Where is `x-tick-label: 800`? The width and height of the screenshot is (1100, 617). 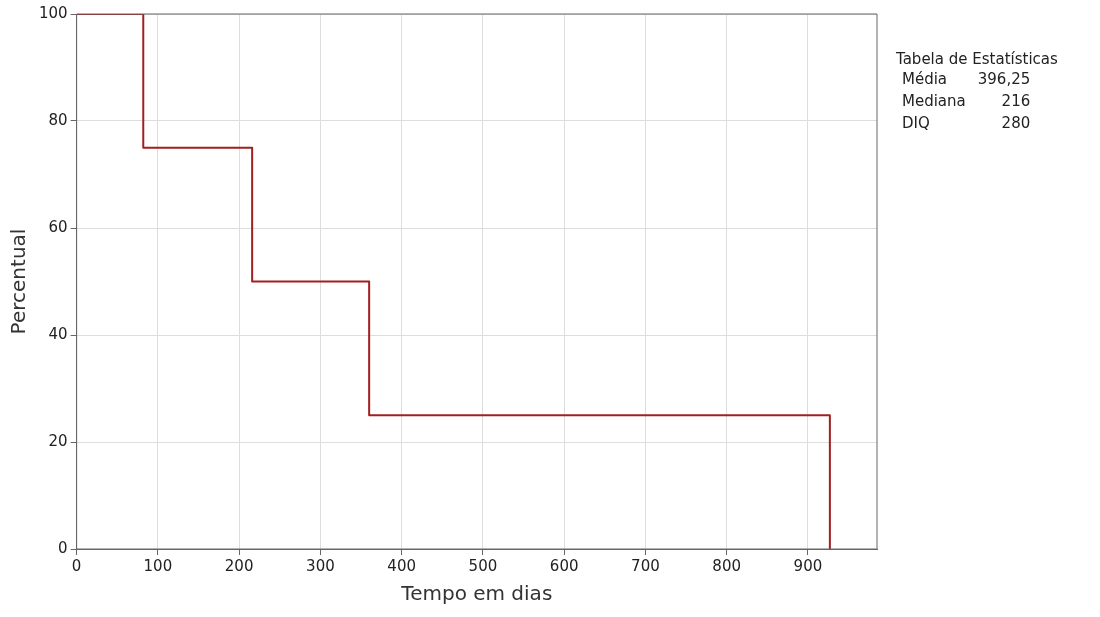
x-tick-label: 800 is located at coordinates (726, 565).